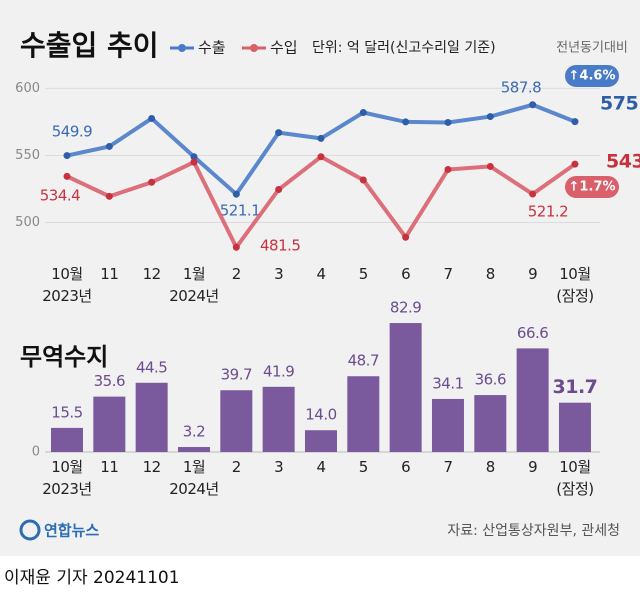 The width and height of the screenshot is (640, 596). What do you see at coordinates (67, 478) in the screenshot?
I see `x-tick-label: 10월 2023년` at bounding box center [67, 478].